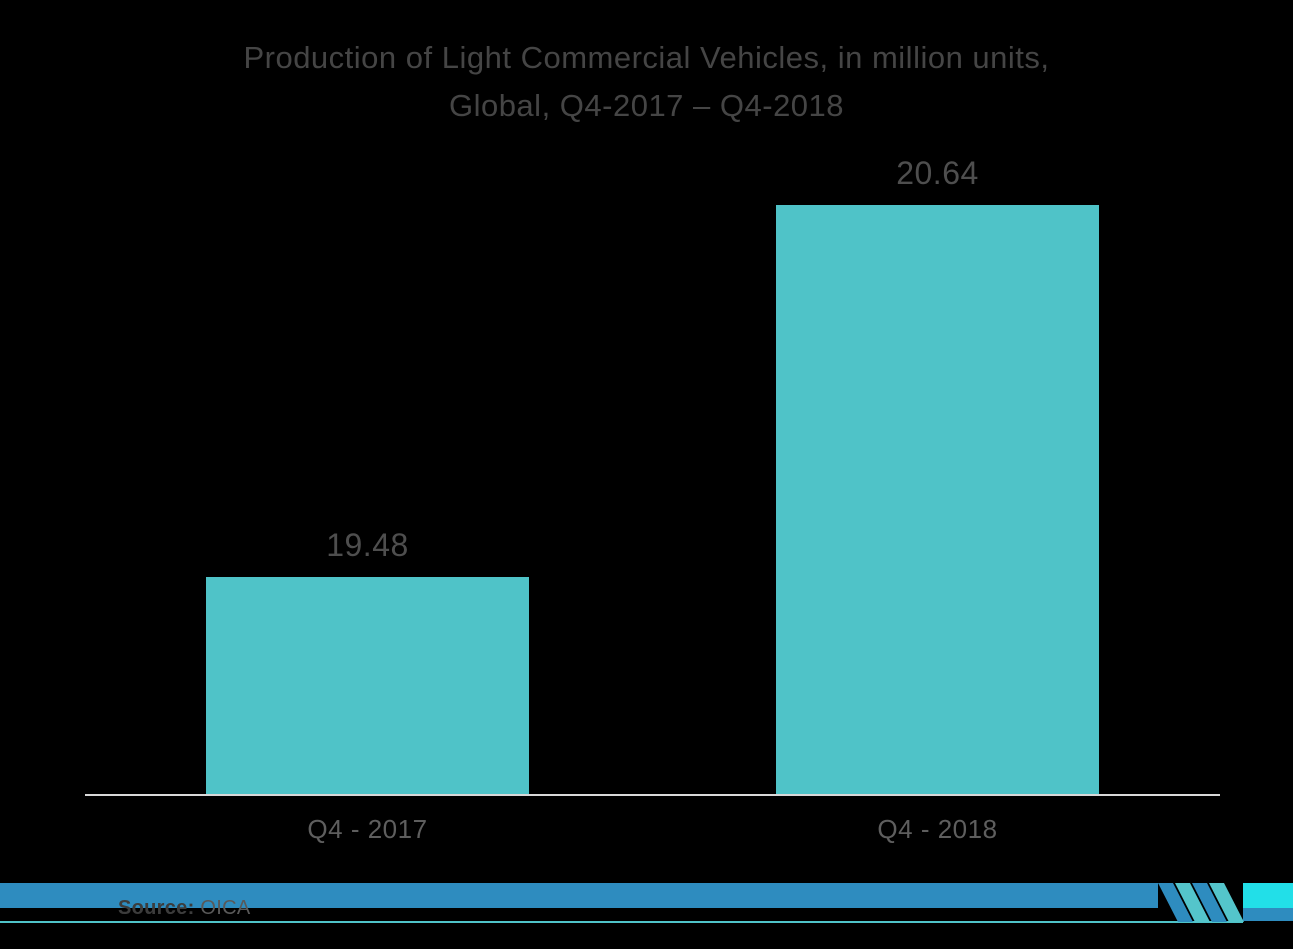 This screenshot has height=949, width=1293. Describe the element at coordinates (1201, 902) in the screenshot. I see `mordor-intelligence-logo-icon` at that location.